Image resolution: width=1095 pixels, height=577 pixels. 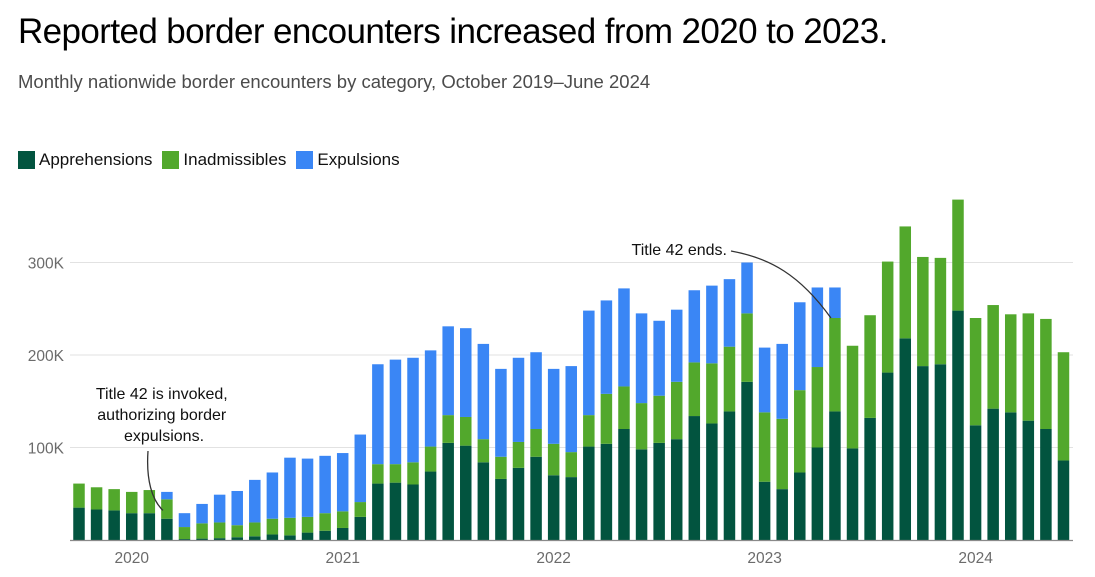 I want to click on y-tick-label: 200K, so click(x=46, y=356).